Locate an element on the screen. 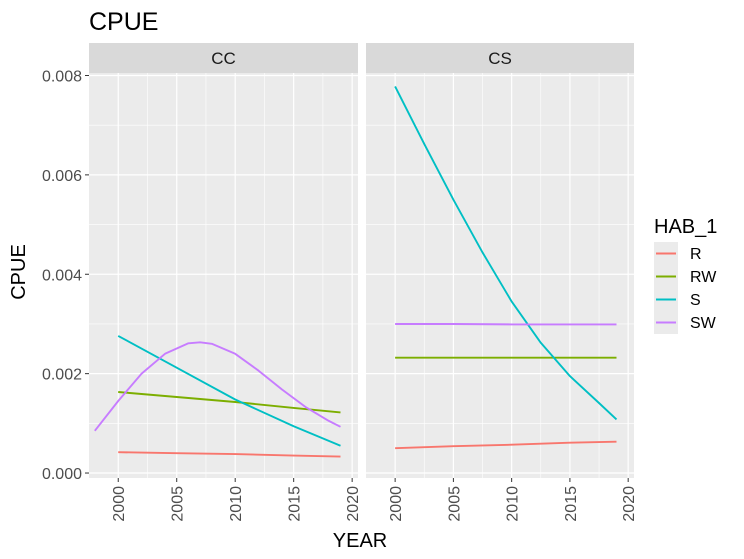  series-line-s is located at coordinates (229, 391).